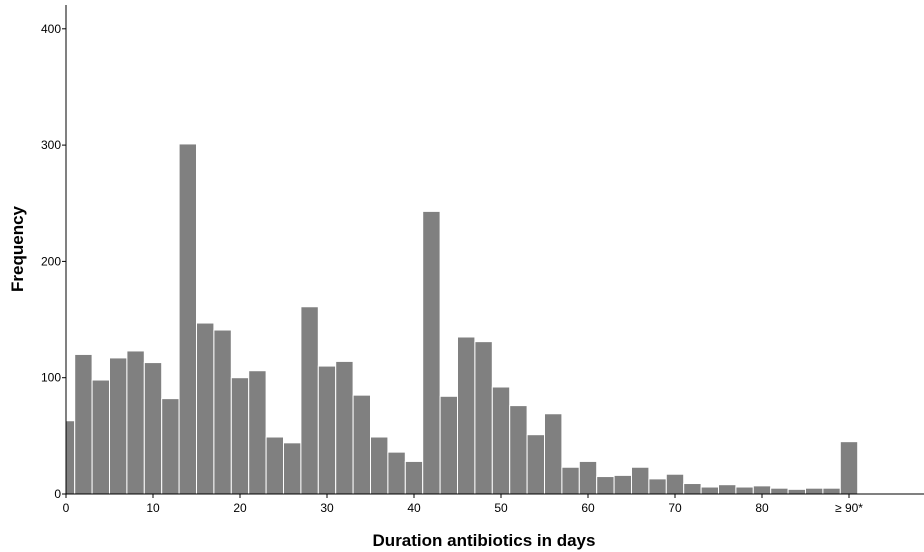  Describe the element at coordinates (17, 248) in the screenshot. I see `y-axis-title: Frequency` at that location.